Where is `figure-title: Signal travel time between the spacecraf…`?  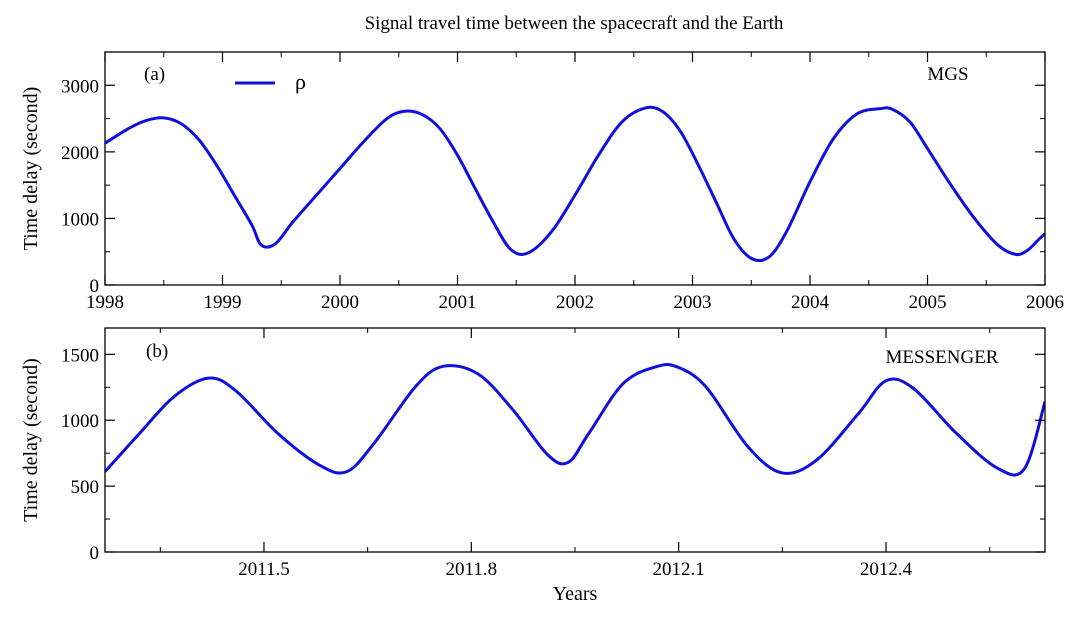 figure-title: Signal travel time between the spacecraf… is located at coordinates (574, 23).